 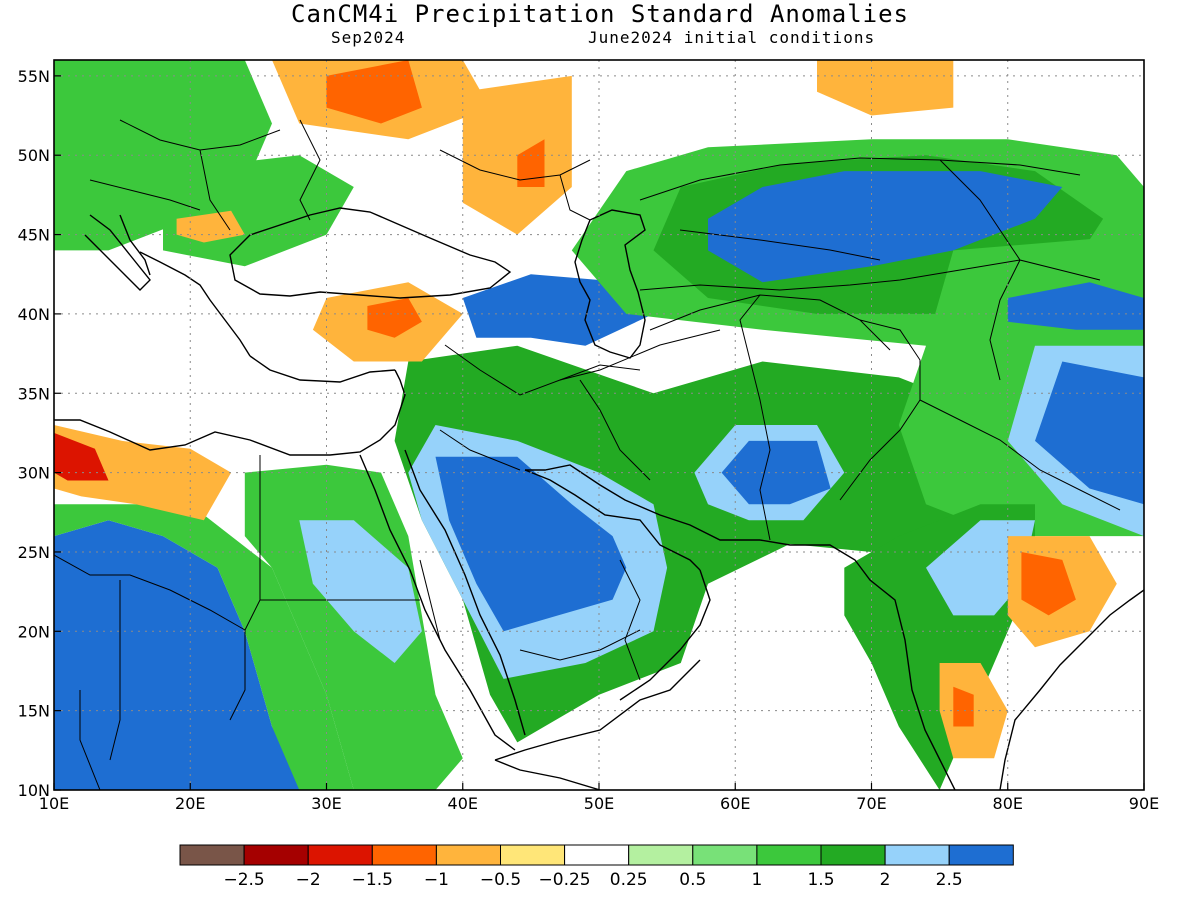 What do you see at coordinates (210, 226) in the screenshot?
I see `anomaly-region-hungary-dry` at bounding box center [210, 226].